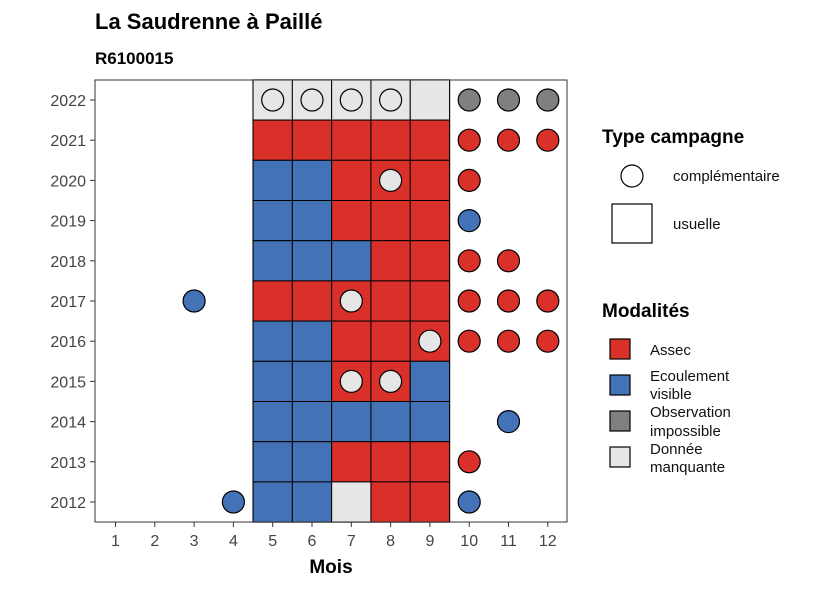 The width and height of the screenshot is (826, 590). Describe the element at coordinates (620, 349) in the screenshot. I see `legend-key-assec` at that location.